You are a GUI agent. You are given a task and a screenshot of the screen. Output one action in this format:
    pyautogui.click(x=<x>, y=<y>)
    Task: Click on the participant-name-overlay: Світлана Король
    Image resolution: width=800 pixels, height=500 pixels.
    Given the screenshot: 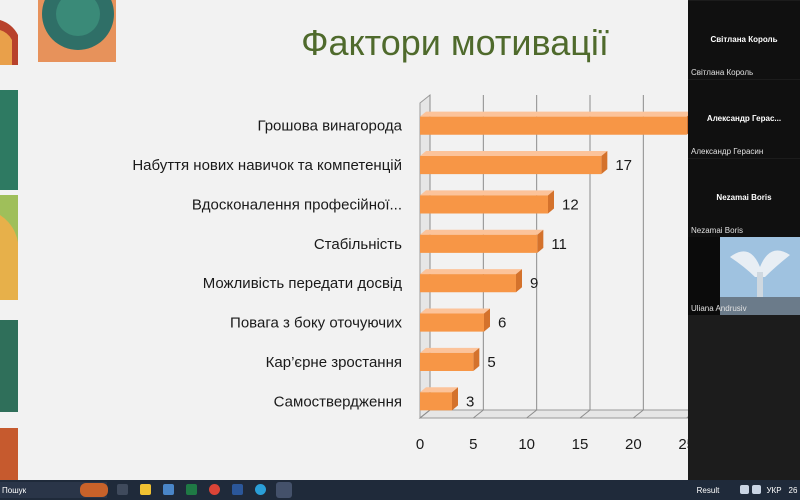 What is the action you would take?
    pyautogui.click(x=744, y=39)
    